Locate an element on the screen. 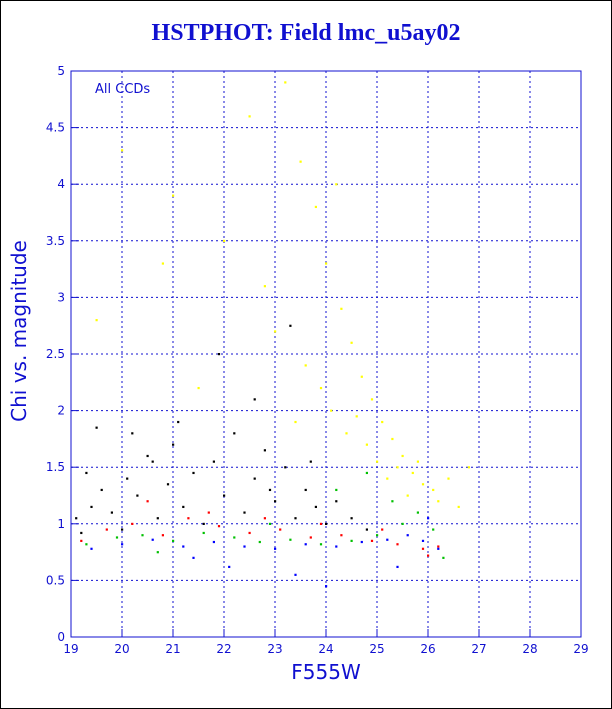 This screenshot has width=612, height=709. y-tick-label: 3 is located at coordinates (61, 297).